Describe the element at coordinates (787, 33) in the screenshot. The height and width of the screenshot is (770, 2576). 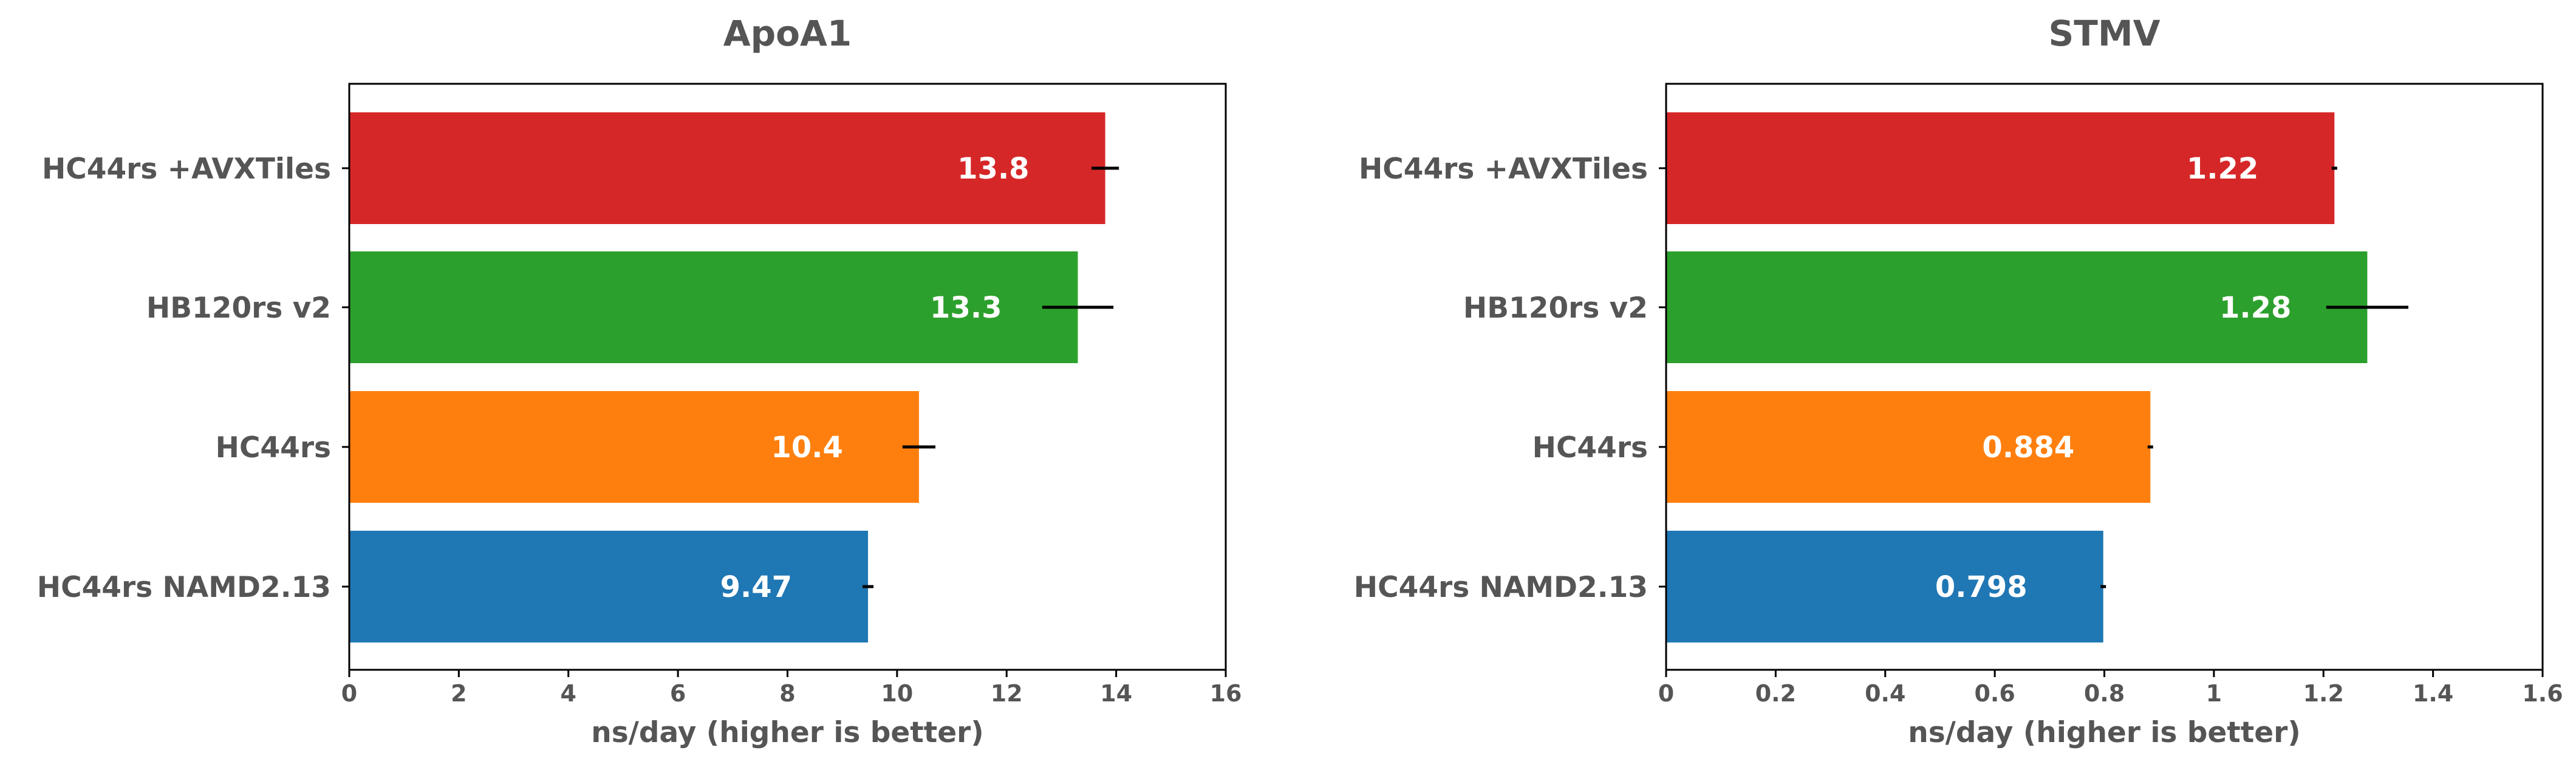
I see `chart-title: ApoA1` at that location.